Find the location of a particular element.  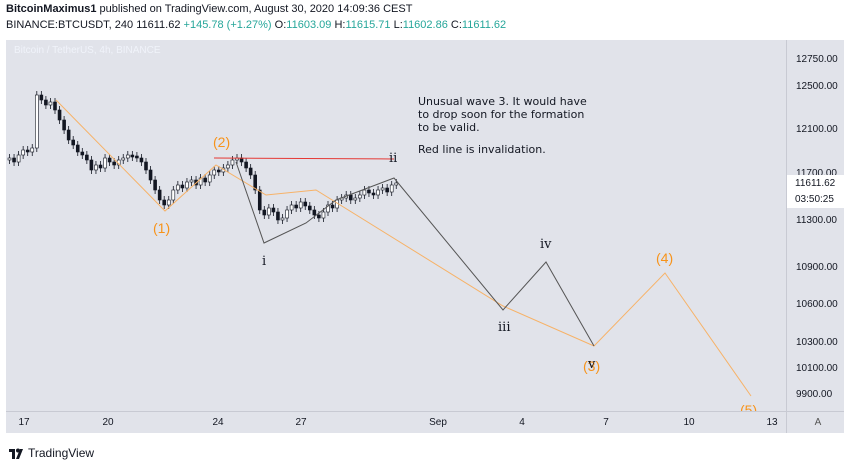

time-axis: 17 20 24 27 Sep 4 7 10 13 is located at coordinates (396, 422).